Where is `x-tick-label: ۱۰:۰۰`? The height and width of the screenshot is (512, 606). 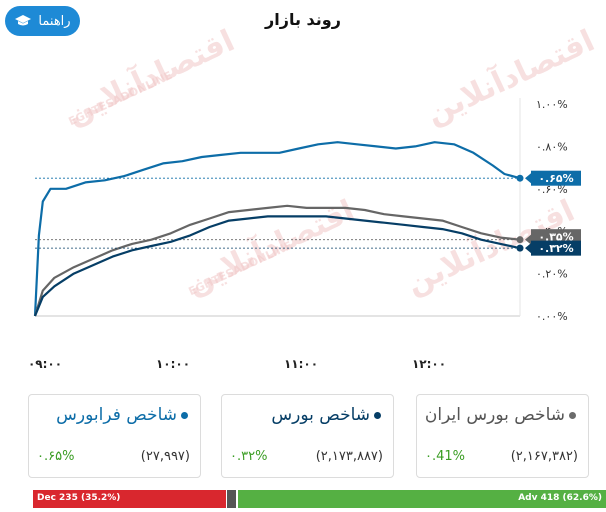
x-tick-label: ۱۰:۰۰ is located at coordinates (173, 364).